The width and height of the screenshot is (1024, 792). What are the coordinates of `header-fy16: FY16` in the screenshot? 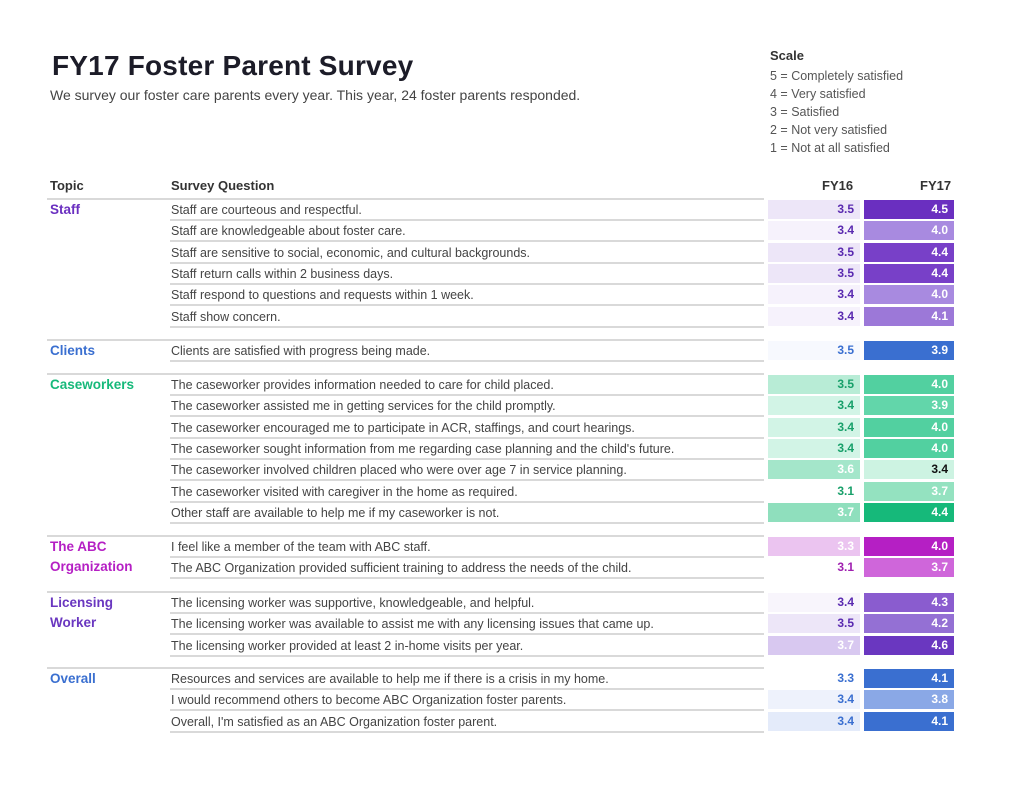 It's located at (838, 185).